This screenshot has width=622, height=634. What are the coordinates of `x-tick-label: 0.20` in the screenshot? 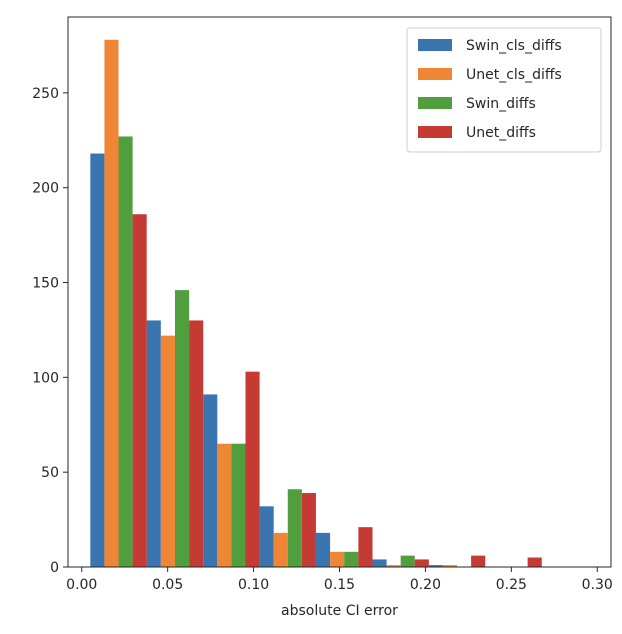 It's located at (425, 585).